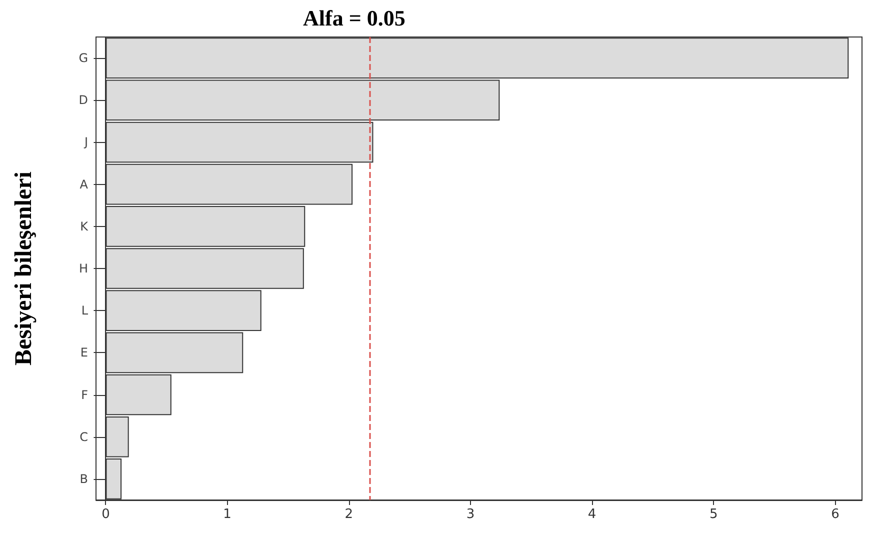 This screenshot has width=875, height=544. What do you see at coordinates (349, 514) in the screenshot?
I see `x-tick-label: 2` at bounding box center [349, 514].